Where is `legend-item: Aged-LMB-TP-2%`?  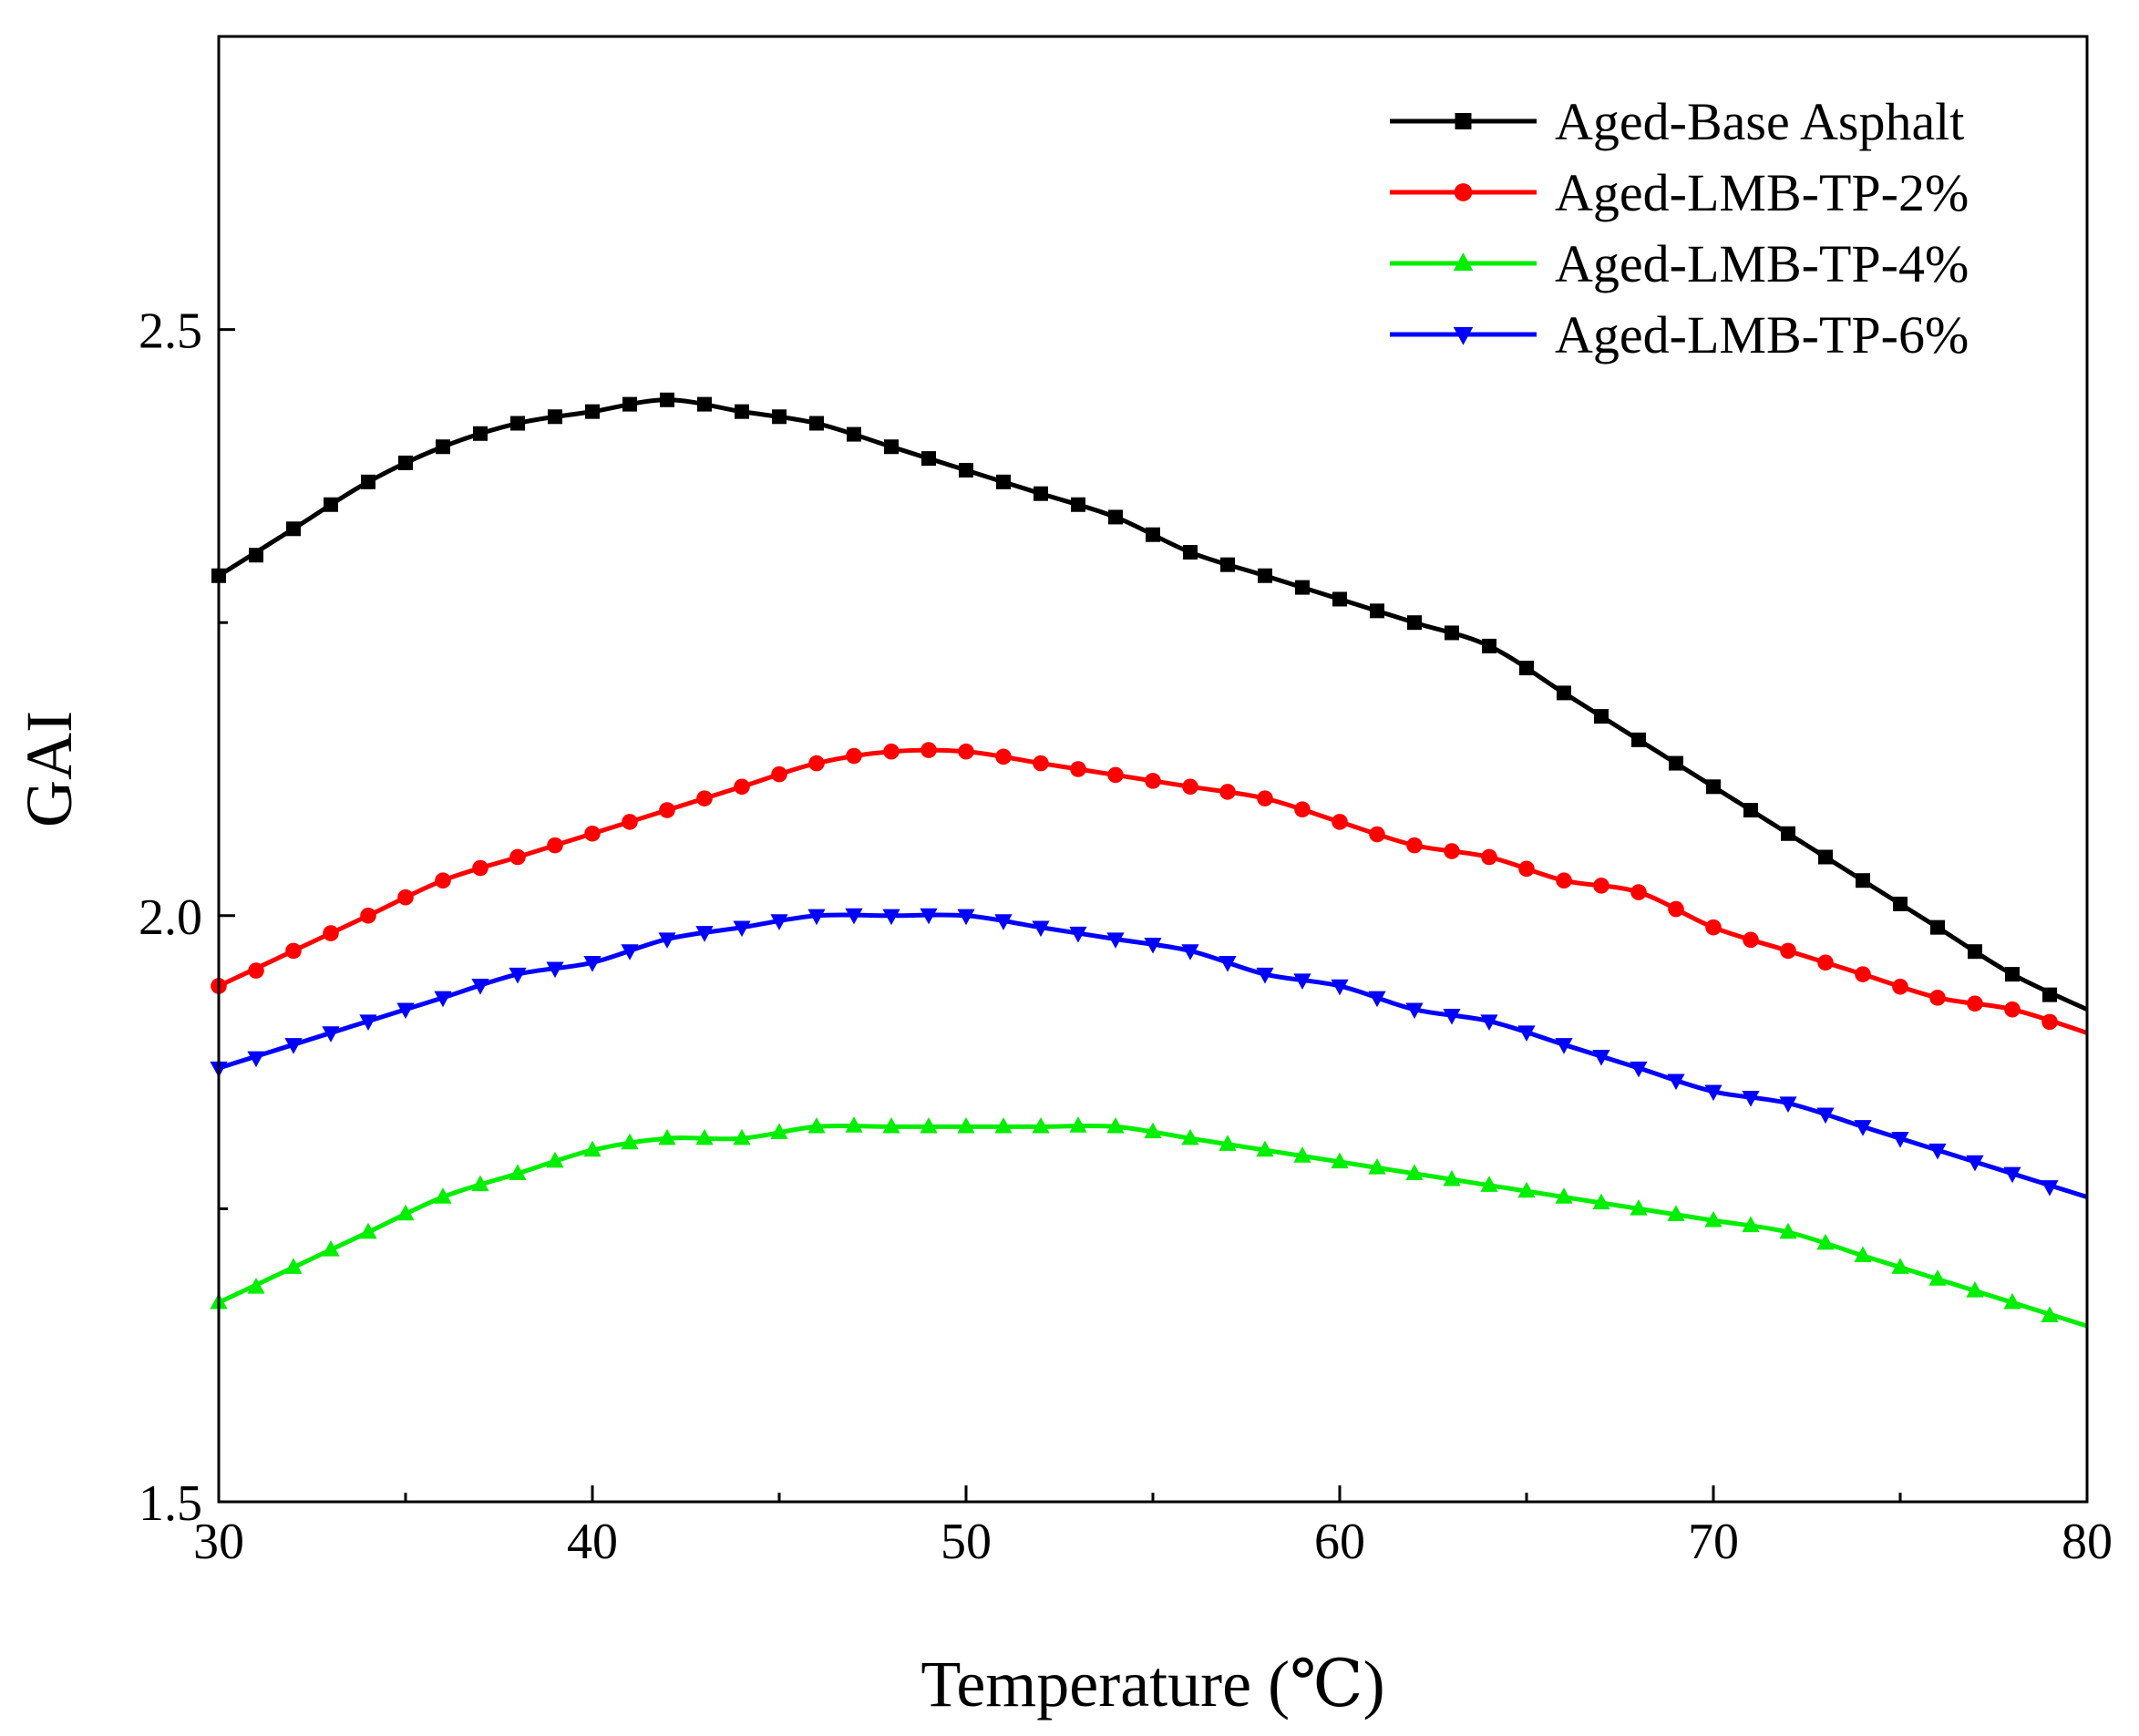 legend-item: Aged-LMB-TP-2% is located at coordinates (1679, 192).